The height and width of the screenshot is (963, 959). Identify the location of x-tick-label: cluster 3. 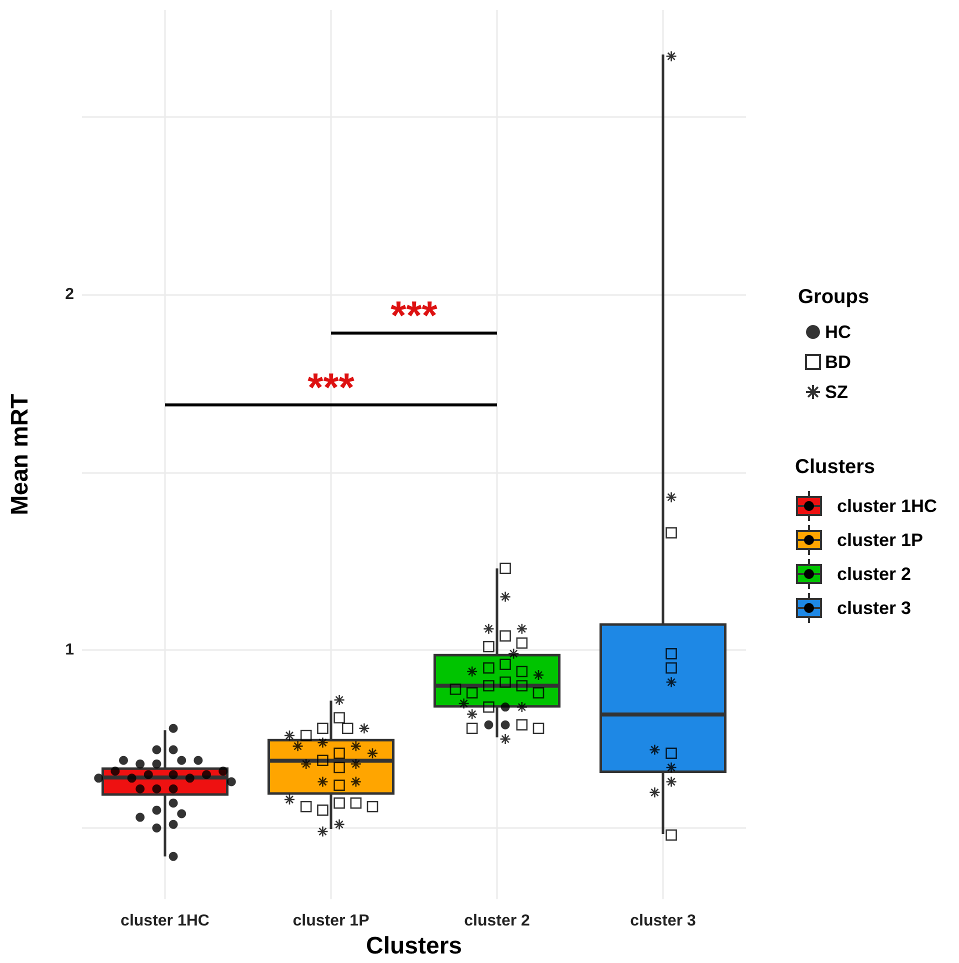
(663, 921).